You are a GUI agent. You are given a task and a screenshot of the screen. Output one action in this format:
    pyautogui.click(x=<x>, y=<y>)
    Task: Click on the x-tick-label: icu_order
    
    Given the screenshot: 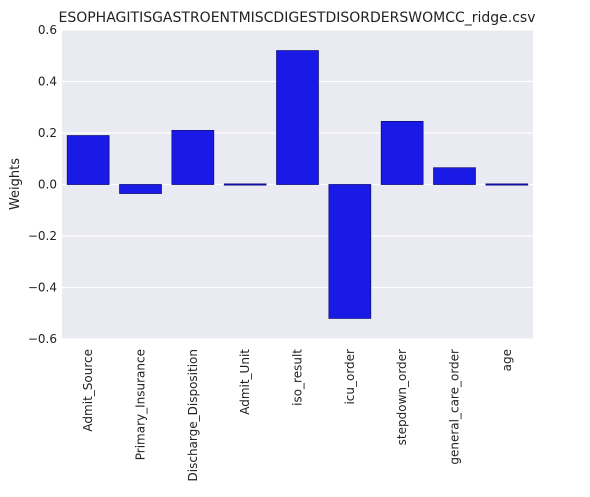 What is the action you would take?
    pyautogui.click(x=350, y=377)
    